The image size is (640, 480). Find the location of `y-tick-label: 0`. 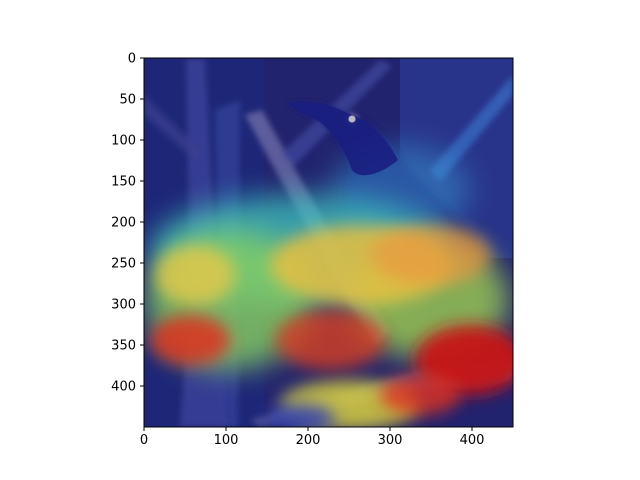

y-tick-label: 0 is located at coordinates (132, 59).